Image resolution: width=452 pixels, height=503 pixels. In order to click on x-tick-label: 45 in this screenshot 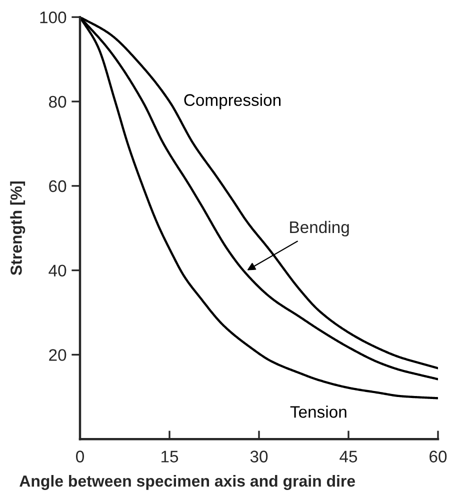, I will do `click(349, 456)`.